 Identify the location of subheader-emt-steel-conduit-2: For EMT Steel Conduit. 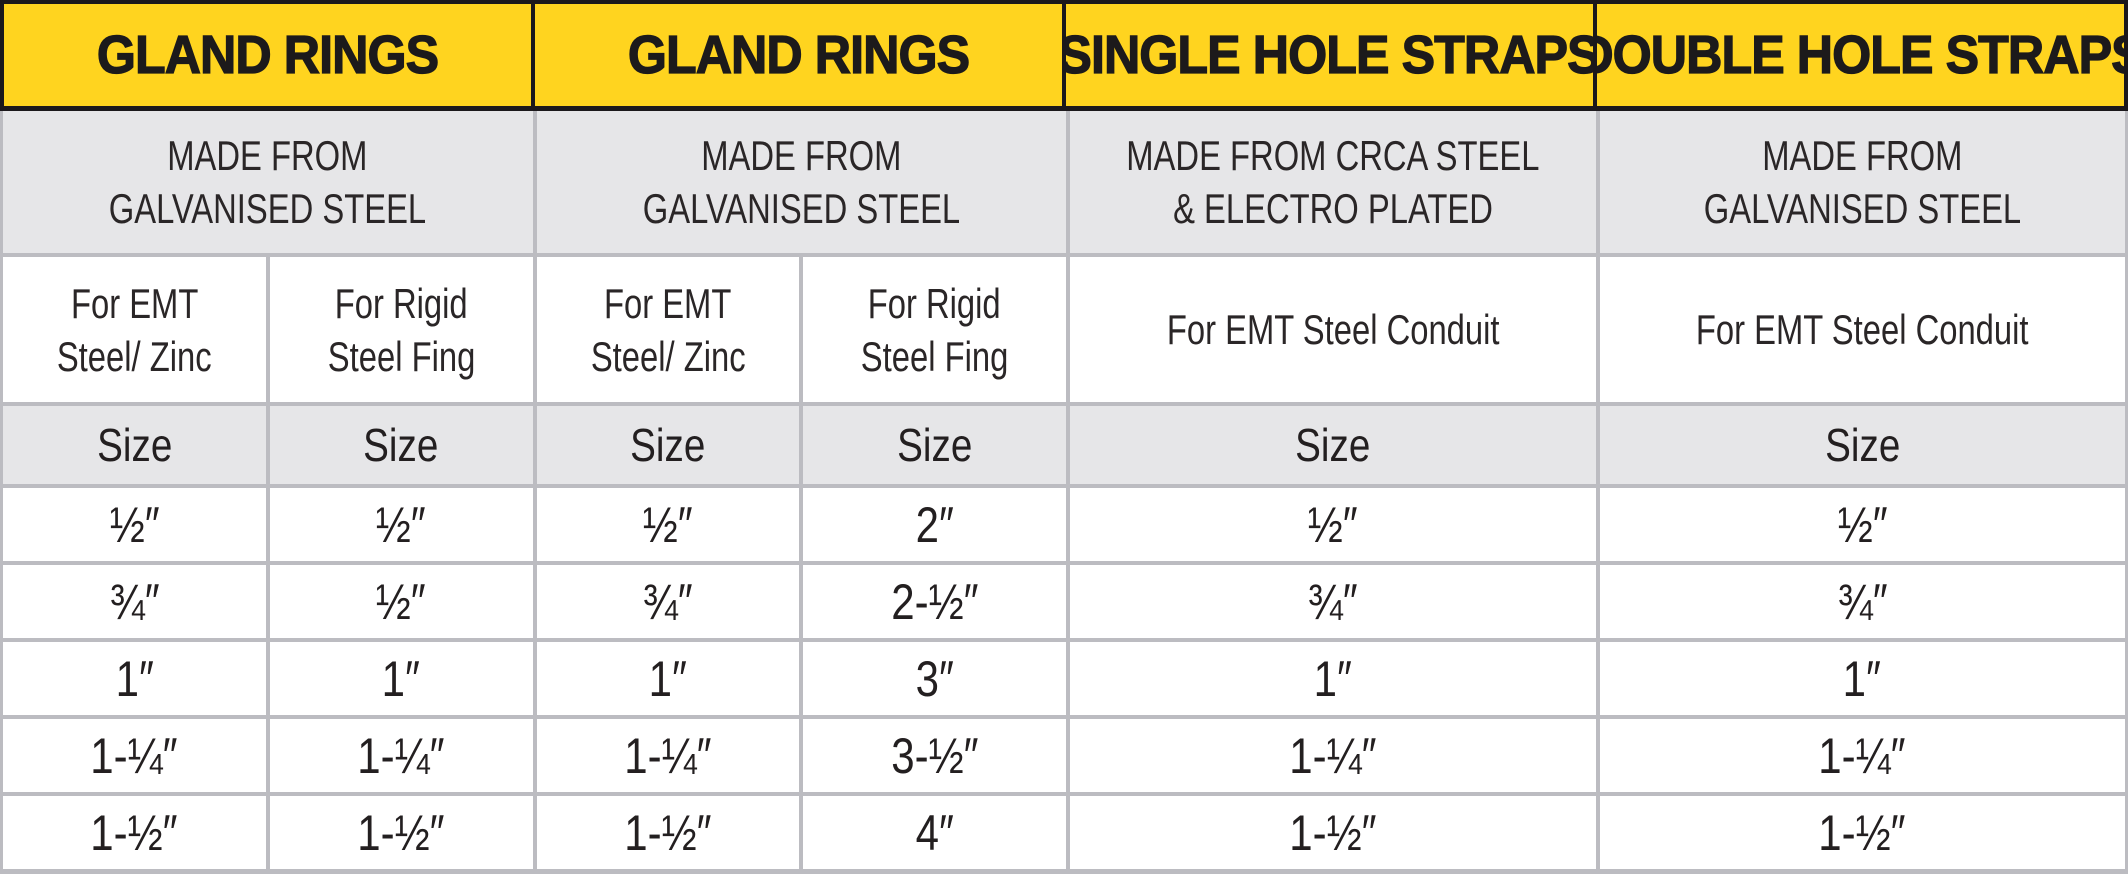
(1862, 329).